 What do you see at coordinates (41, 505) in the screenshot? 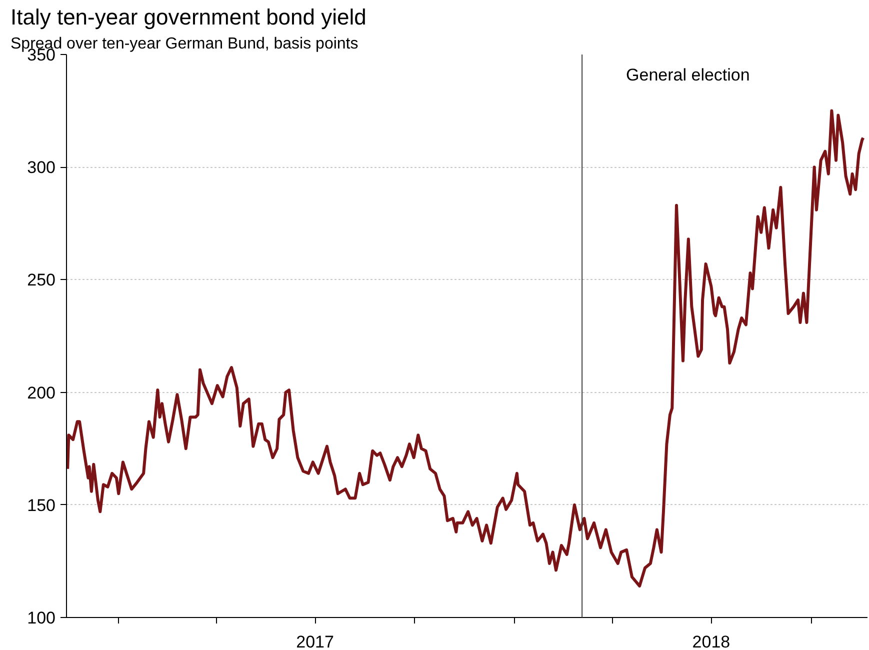
I see `y-tick-label: 150` at bounding box center [41, 505].